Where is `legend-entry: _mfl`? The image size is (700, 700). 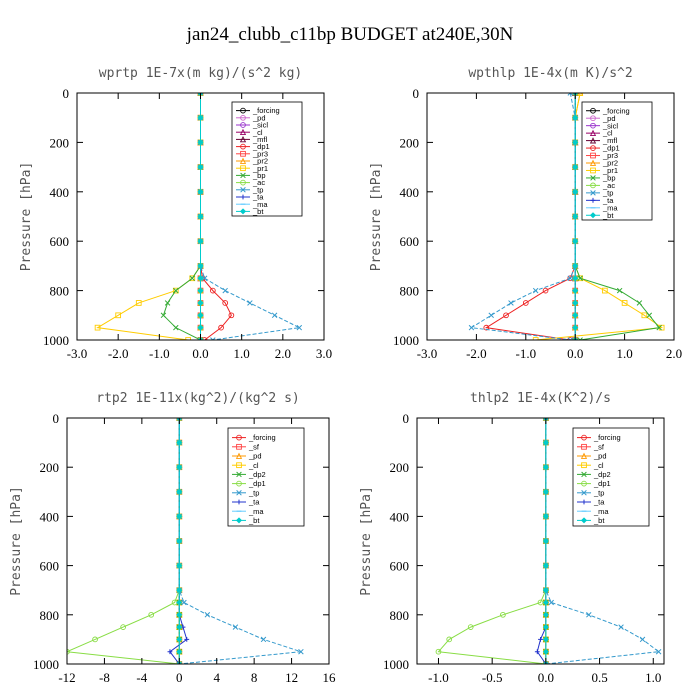
legend-entry: _mfl is located at coordinates (610, 140).